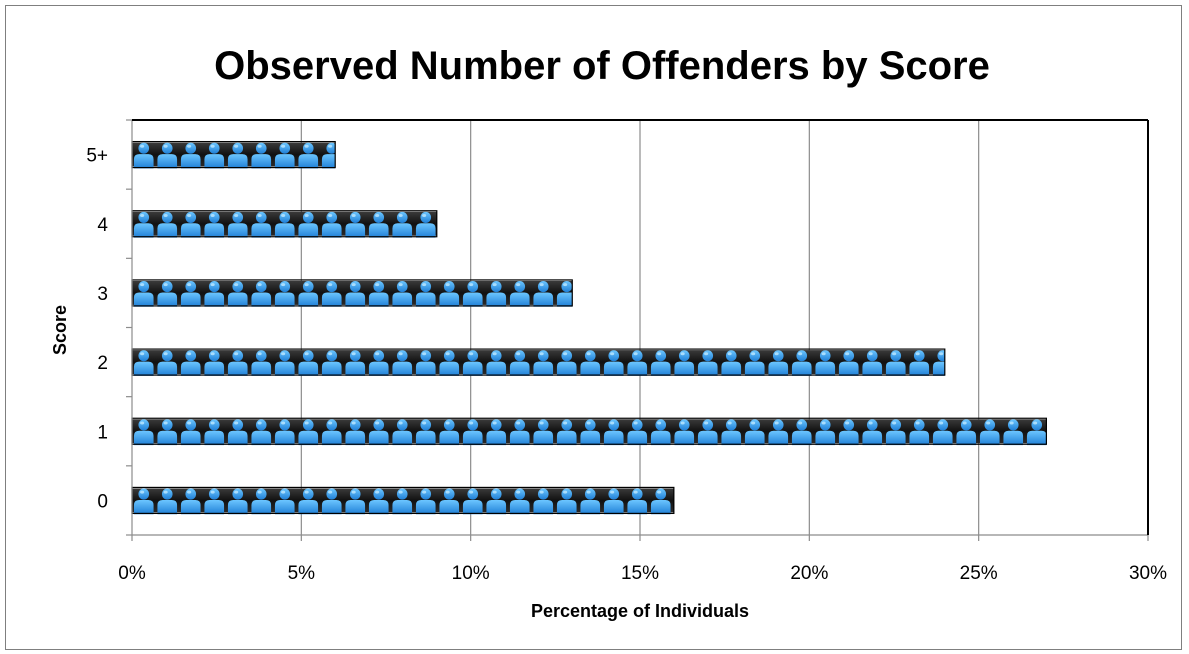  What do you see at coordinates (602, 66) in the screenshot?
I see `chart-title: Observed Number of Offenders by Score` at bounding box center [602, 66].